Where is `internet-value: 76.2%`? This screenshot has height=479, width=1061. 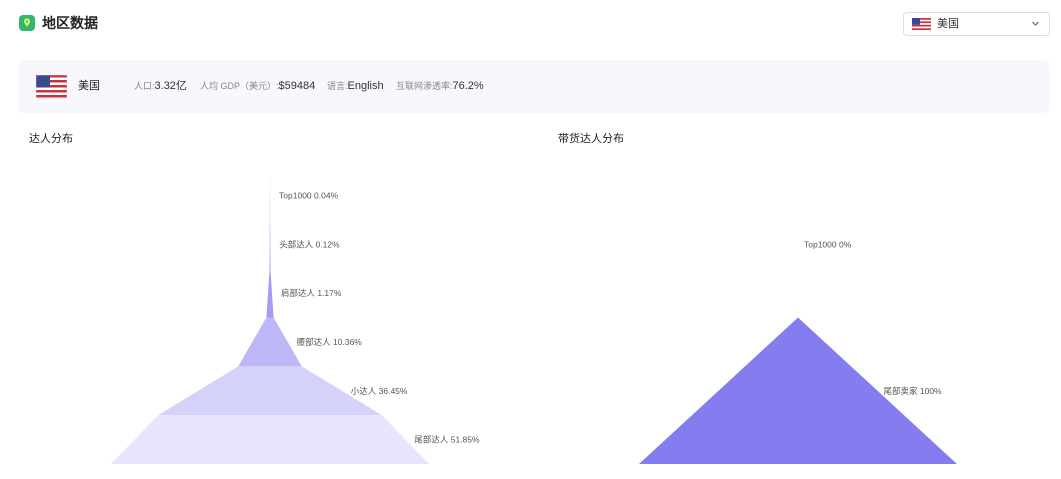 internet-value: 76.2% is located at coordinates (468, 86).